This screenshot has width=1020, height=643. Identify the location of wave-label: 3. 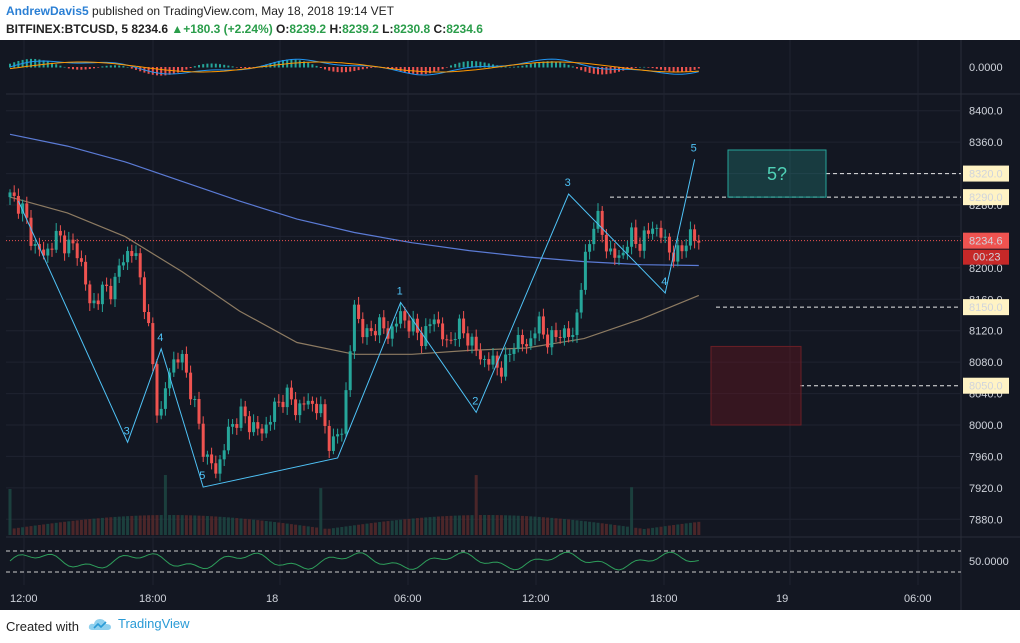
(127, 431).